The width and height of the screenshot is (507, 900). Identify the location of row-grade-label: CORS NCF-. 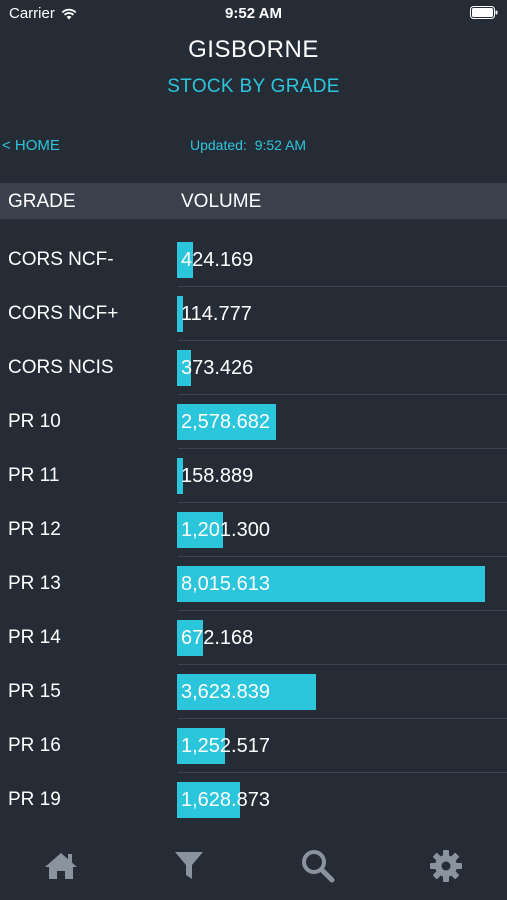
(61, 259).